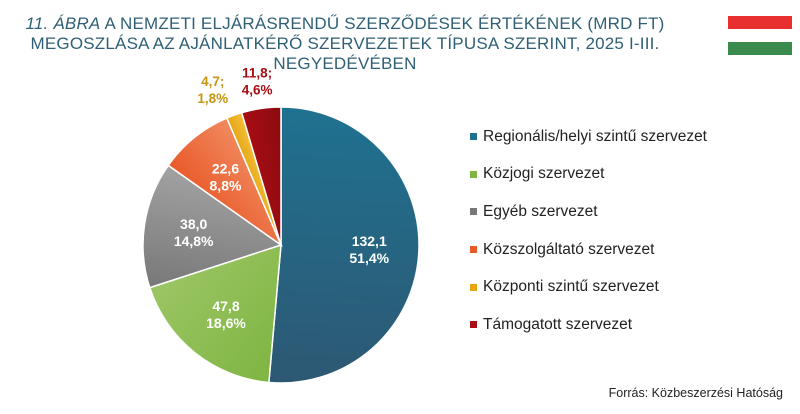  What do you see at coordinates (695, 393) in the screenshot?
I see `source-note: Forrás: Közbeszerzési Hatóság` at bounding box center [695, 393].